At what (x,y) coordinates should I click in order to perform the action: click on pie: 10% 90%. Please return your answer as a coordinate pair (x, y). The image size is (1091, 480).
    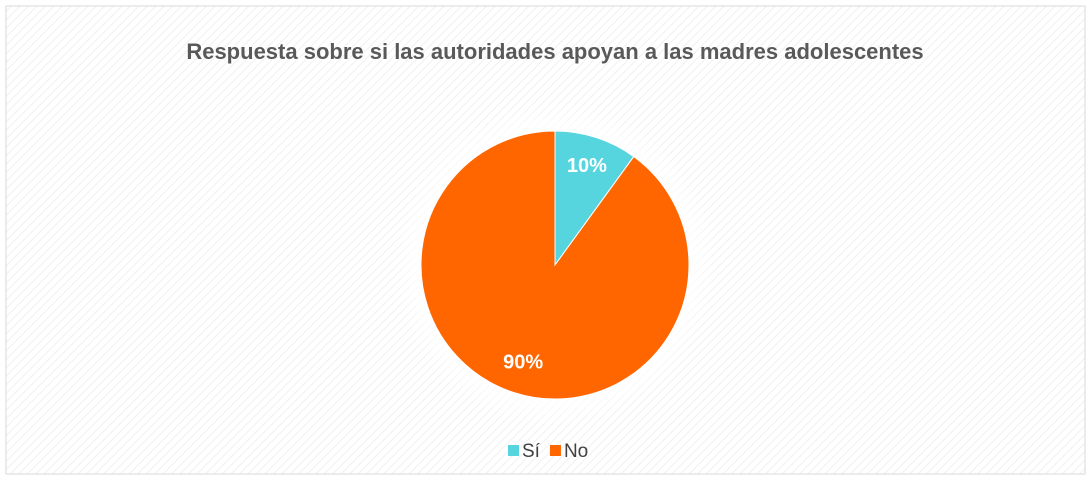
    Looking at the image, I should click on (555, 265).